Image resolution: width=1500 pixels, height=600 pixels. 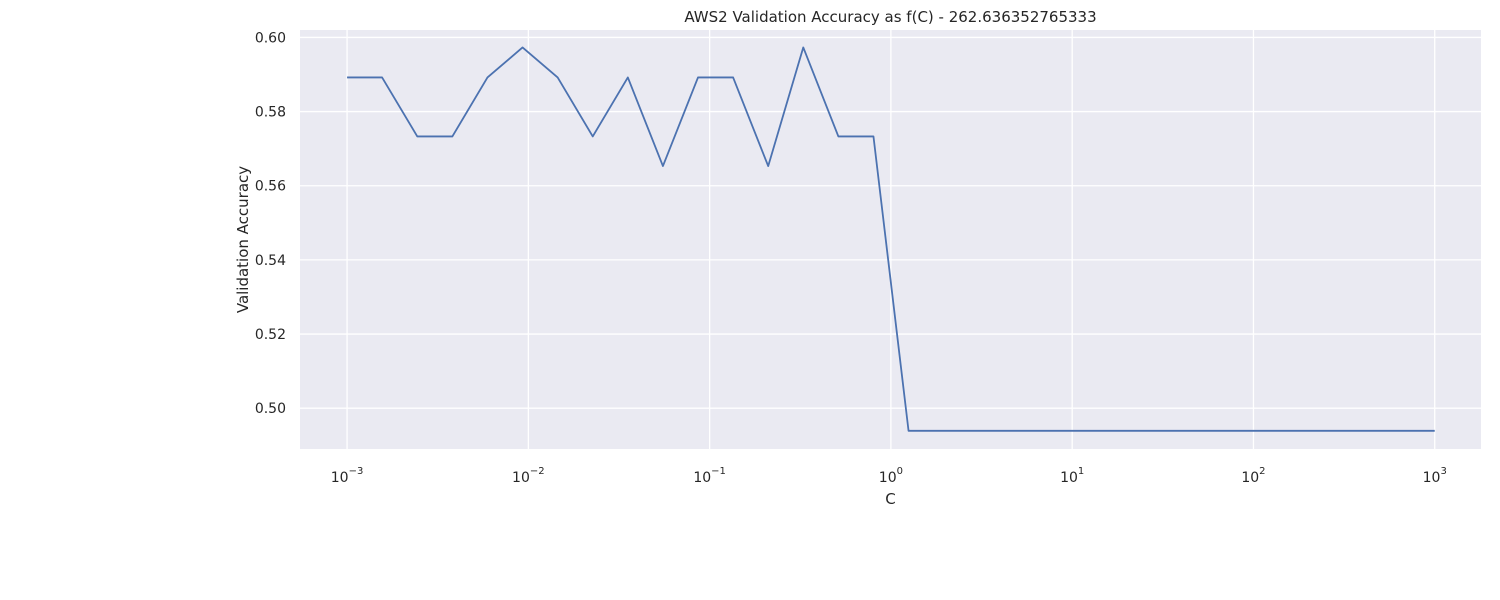 What do you see at coordinates (347, 476) in the screenshot?
I see `x-tick-label: 10⁻³` at bounding box center [347, 476].